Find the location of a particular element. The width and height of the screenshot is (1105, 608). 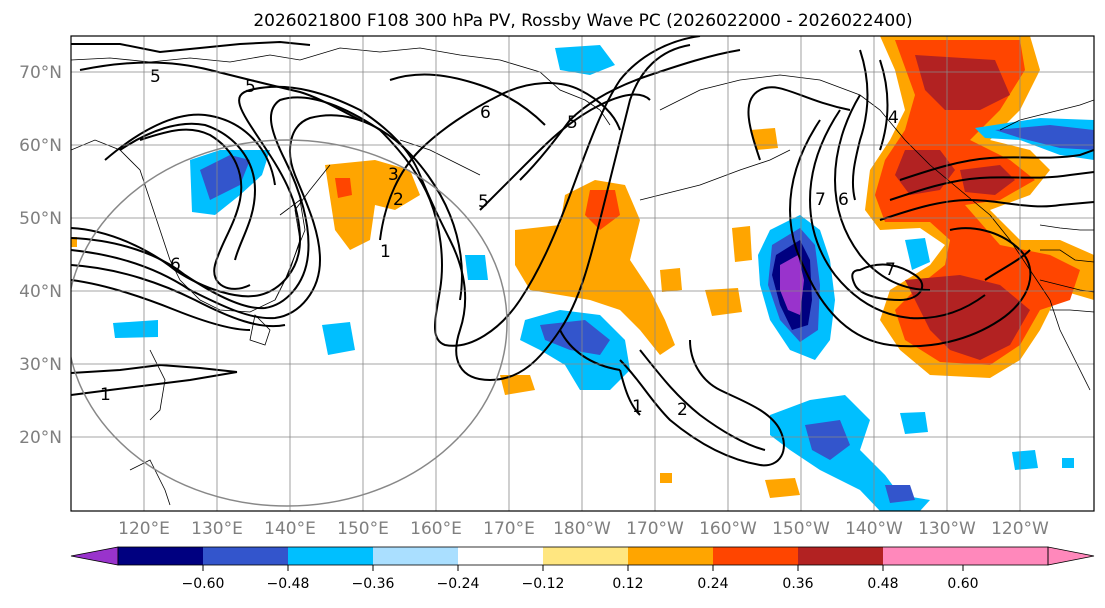

colorbar-tick-label: 0.36 is located at coordinates (797, 584).